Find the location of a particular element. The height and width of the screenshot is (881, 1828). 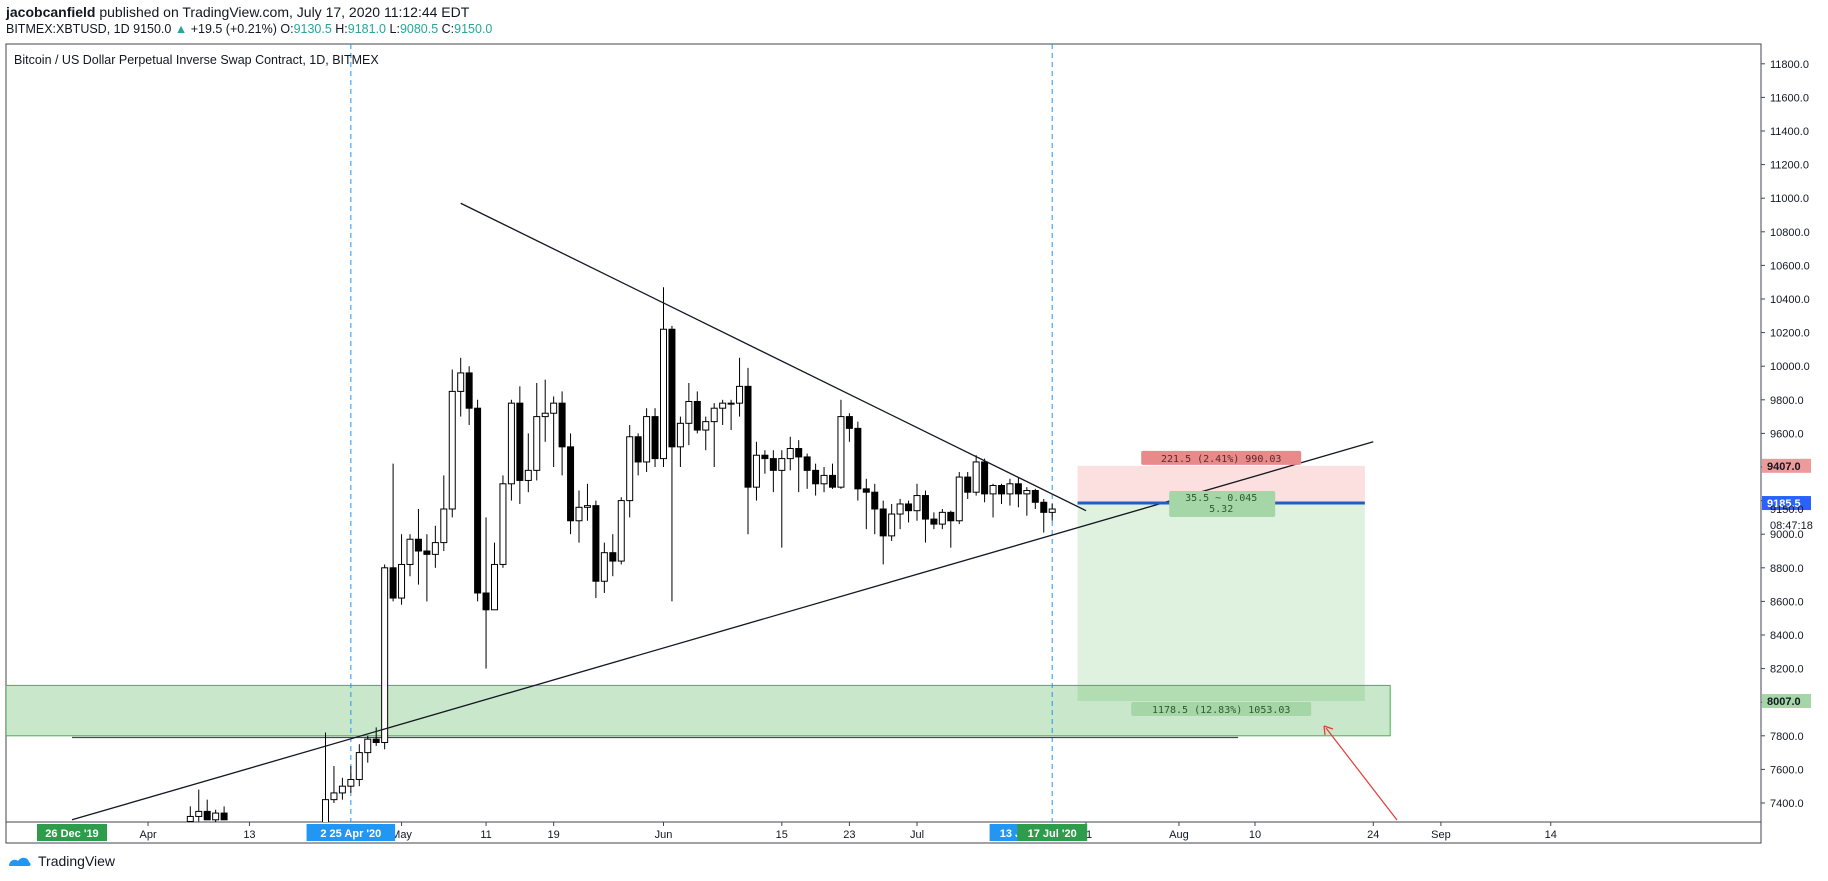

countdown-text: 08:47:18 is located at coordinates (1791, 526).